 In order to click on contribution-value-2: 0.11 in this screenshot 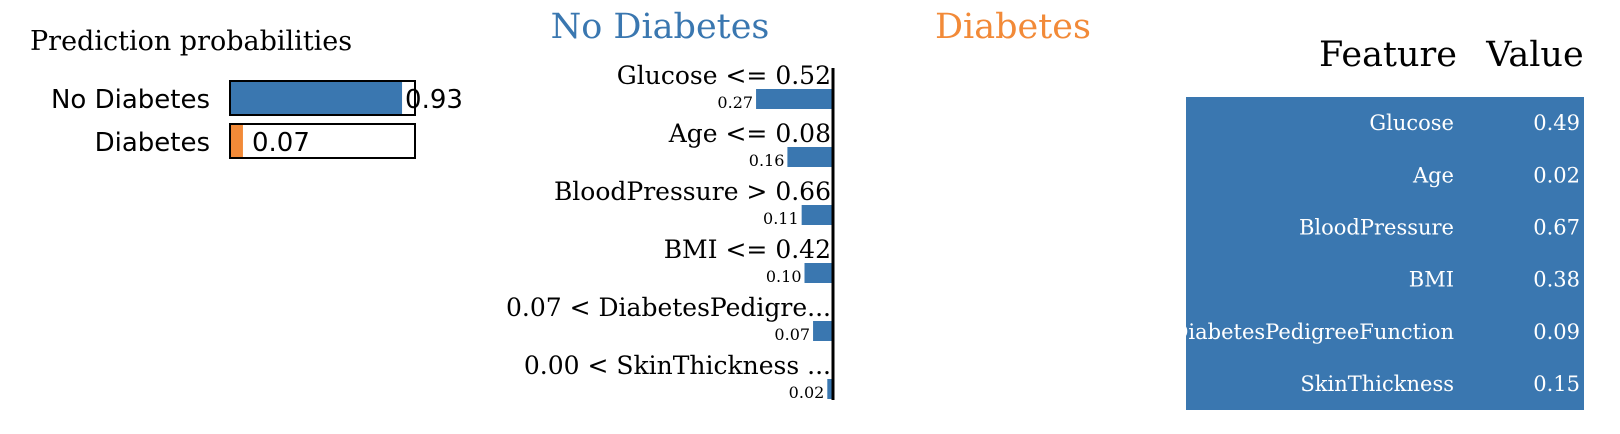, I will do `click(781, 218)`.